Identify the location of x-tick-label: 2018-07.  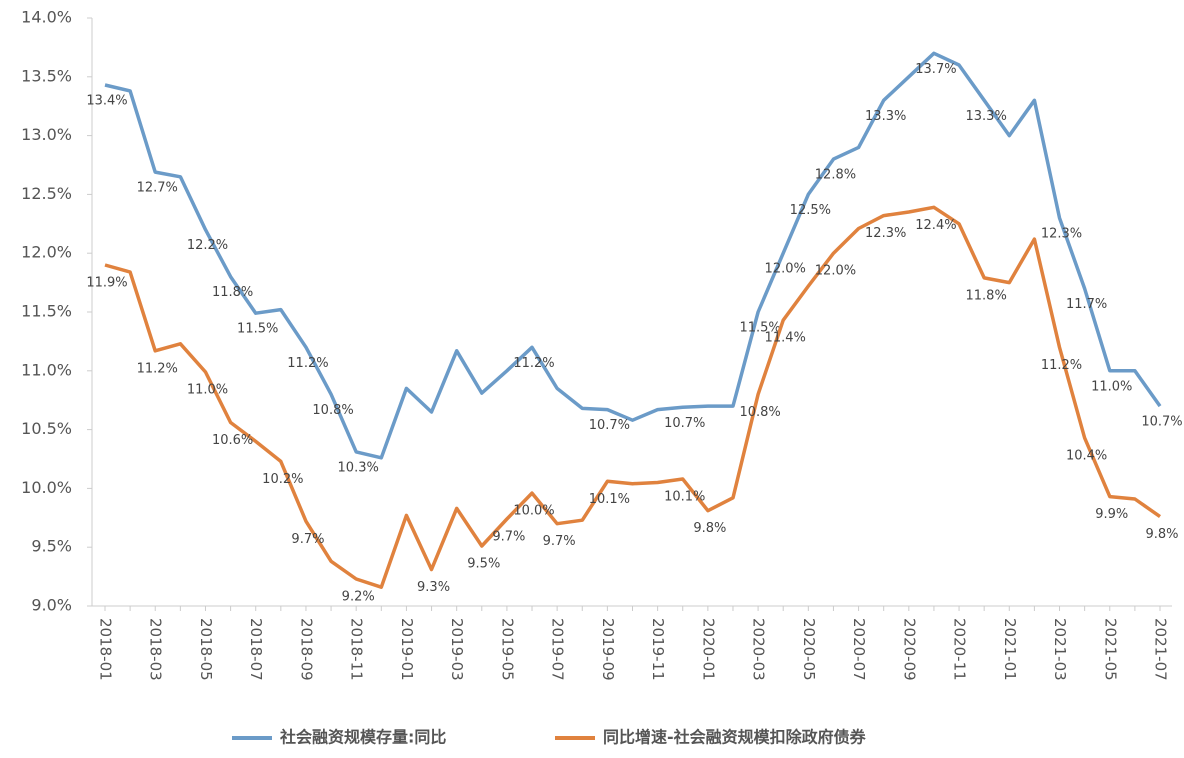
(256, 649).